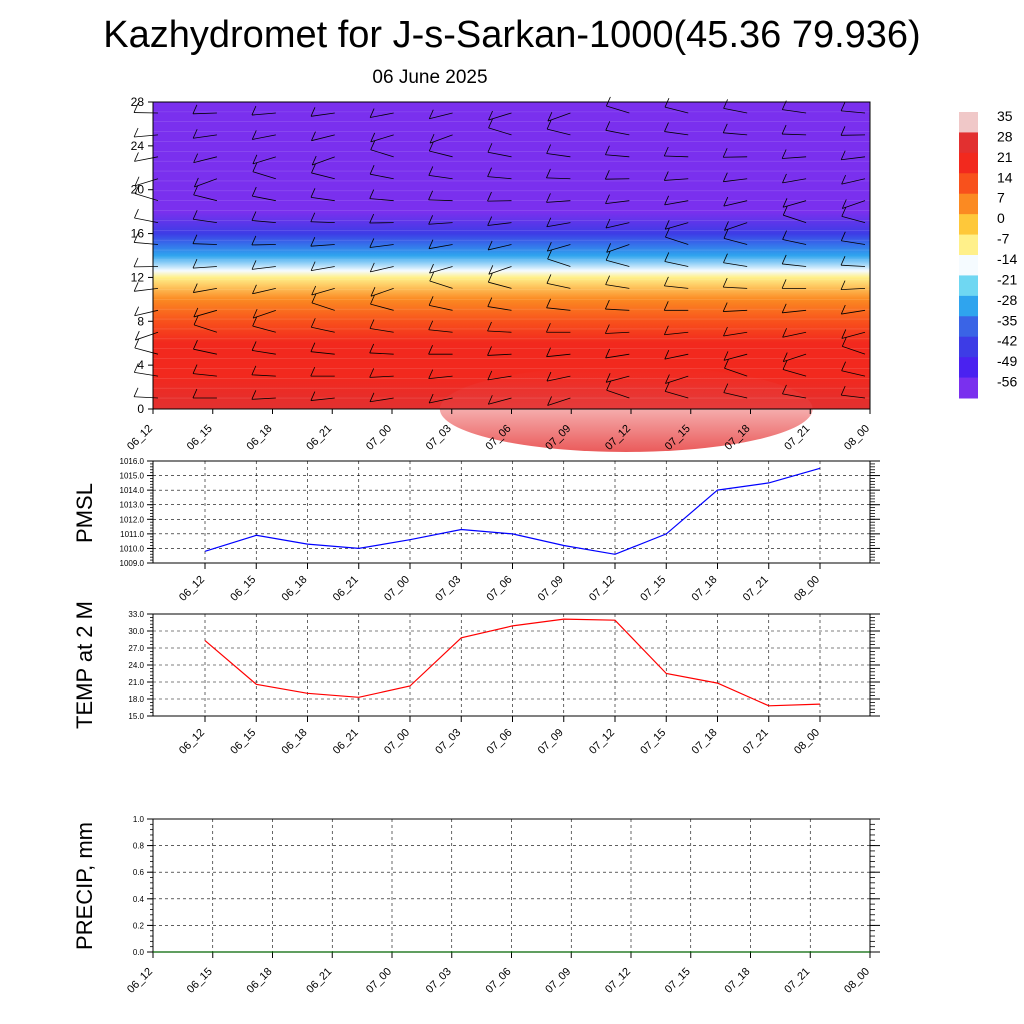  What do you see at coordinates (988, 253) in the screenshot?
I see `colorbar: 35 28 21 14 7 0 -7 -14 -21 -28 -35 -42 -49 -56` at bounding box center [988, 253].